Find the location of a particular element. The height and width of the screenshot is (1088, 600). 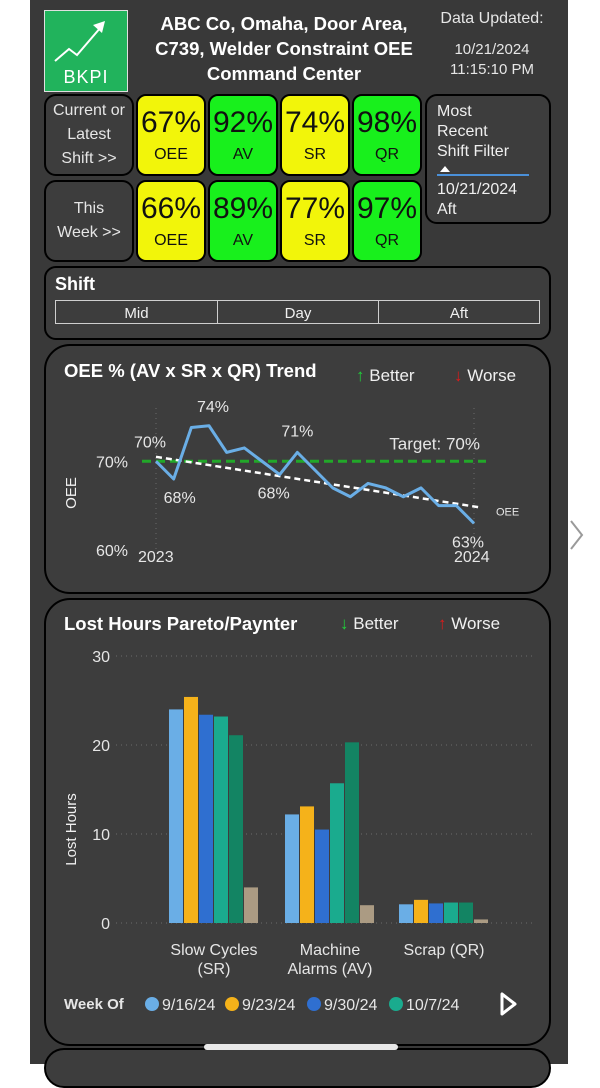

title-line: Command Center is located at coordinates (284, 73).